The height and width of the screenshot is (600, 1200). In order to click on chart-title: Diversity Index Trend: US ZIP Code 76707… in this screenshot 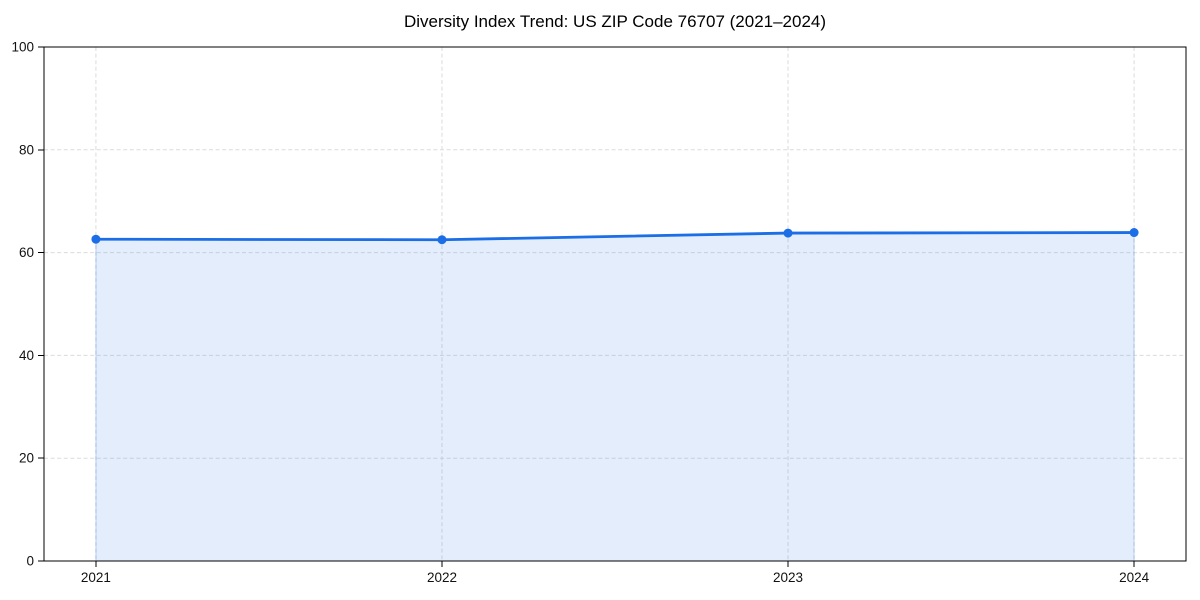, I will do `click(615, 21)`.